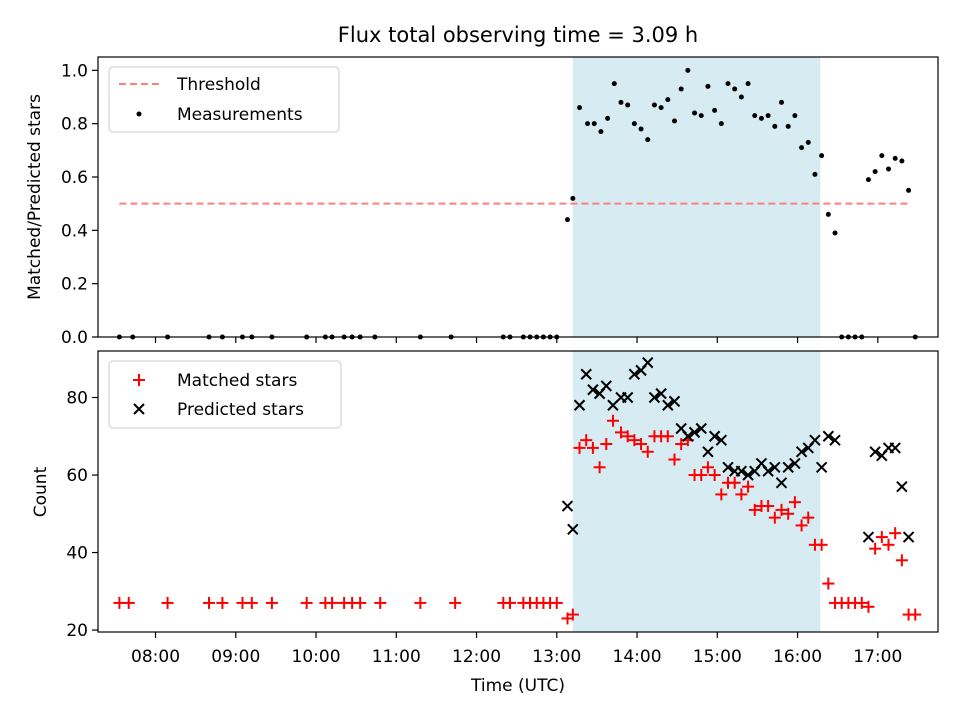 The image size is (960, 720). I want to click on top-chart-title: Flux total observing time = 3.09 h, so click(518, 35).